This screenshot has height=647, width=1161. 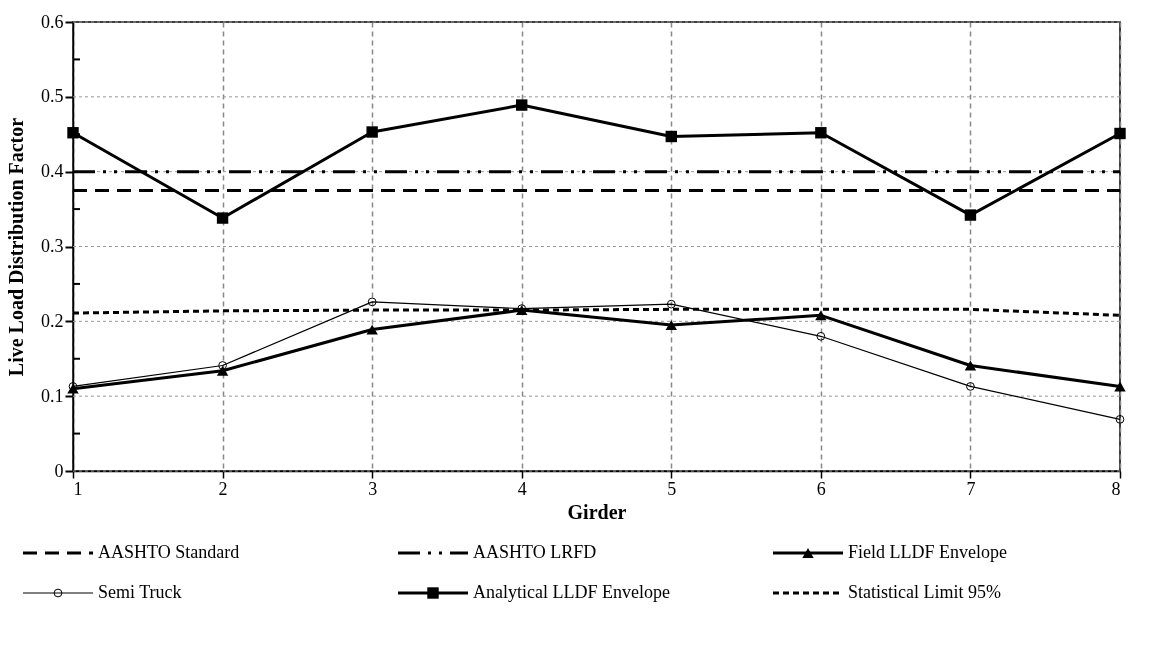 I want to click on legend-label: Semi Truck, so click(x=140, y=592).